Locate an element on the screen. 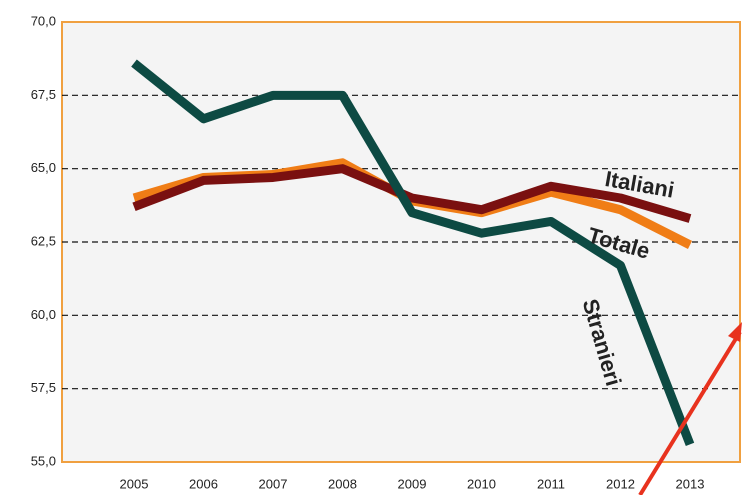 This screenshot has width=742, height=495. y-tick-label: 67,5 is located at coordinates (43, 94).